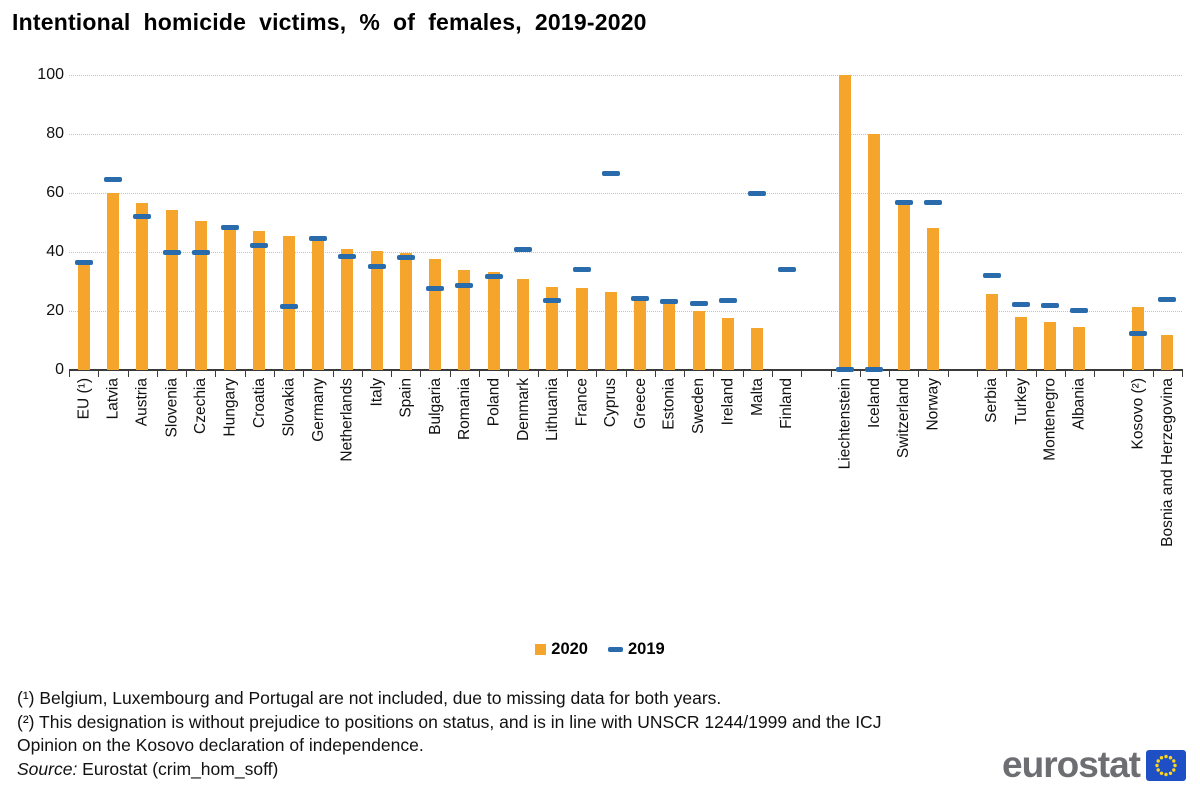  Describe the element at coordinates (522, 324) in the screenshot. I see `bar-2020-Denmark` at that location.